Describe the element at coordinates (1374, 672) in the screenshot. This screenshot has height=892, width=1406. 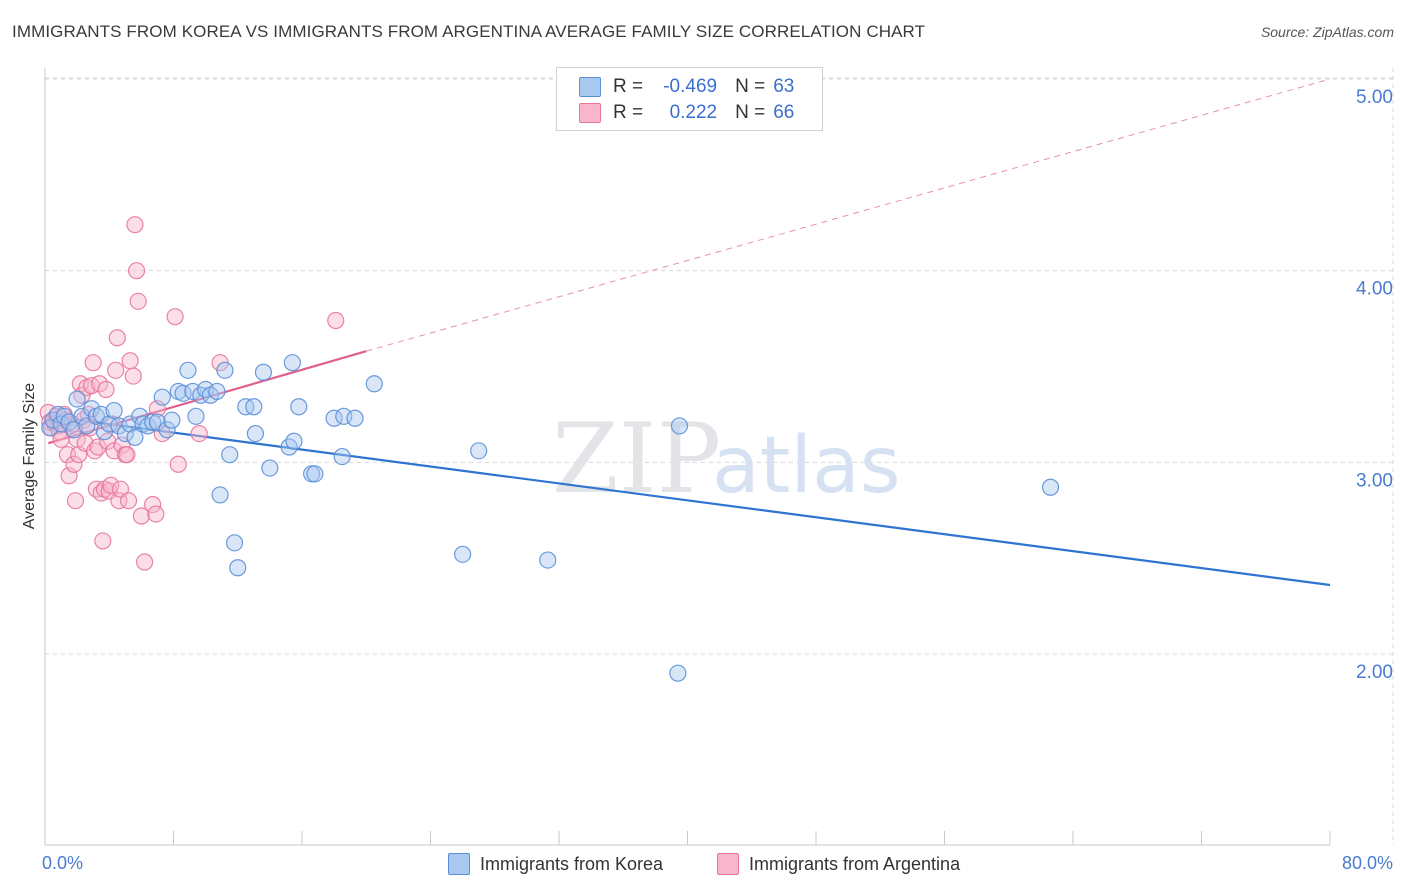
I see `y-tick-label-0: 2.00` at that location.